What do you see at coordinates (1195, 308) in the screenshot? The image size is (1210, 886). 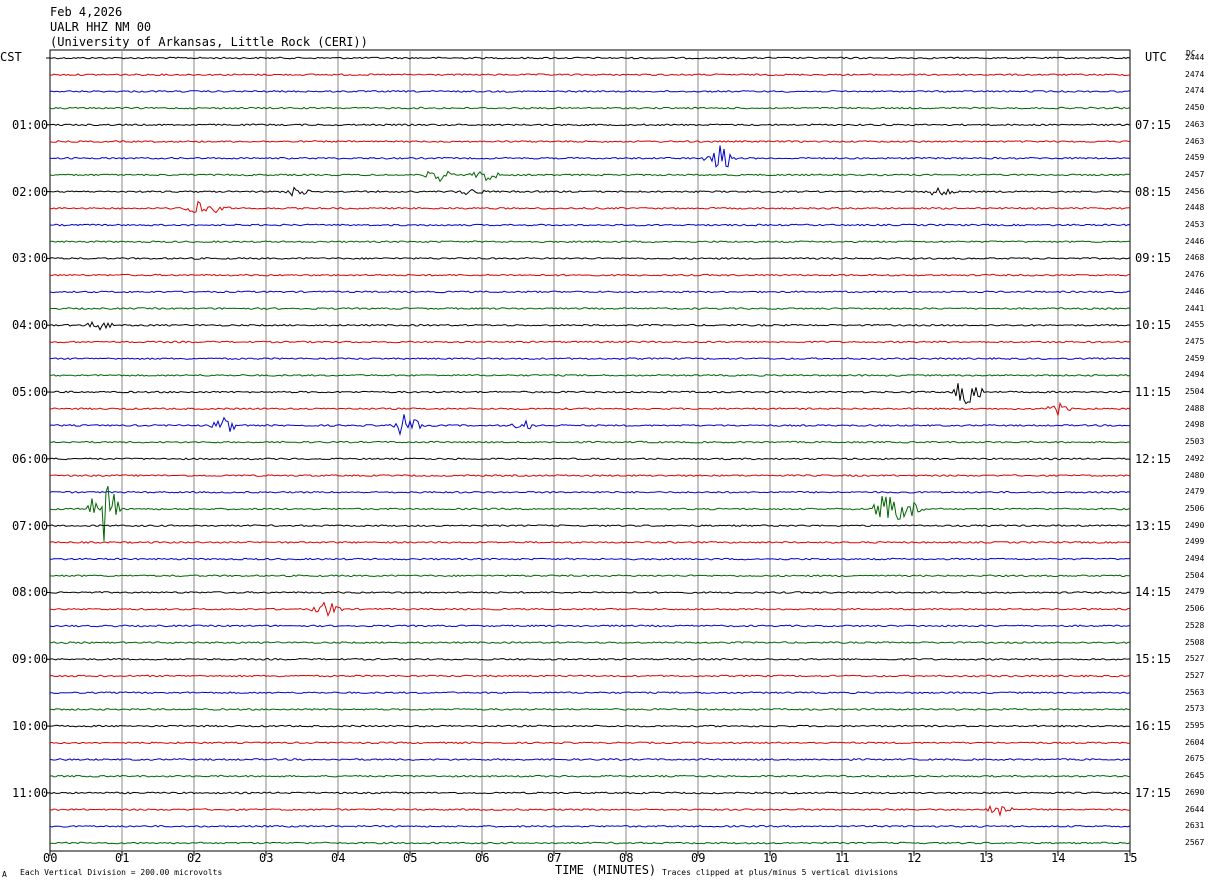 I see `dc-offset-value: 2441` at bounding box center [1195, 308].